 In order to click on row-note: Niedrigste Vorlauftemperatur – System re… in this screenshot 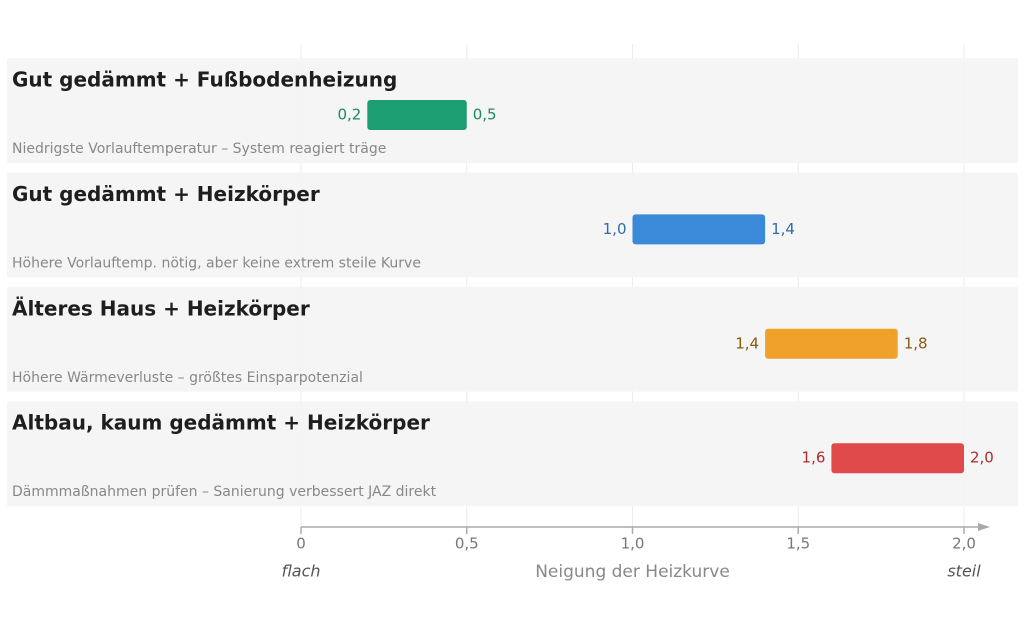, I will do `click(199, 149)`.